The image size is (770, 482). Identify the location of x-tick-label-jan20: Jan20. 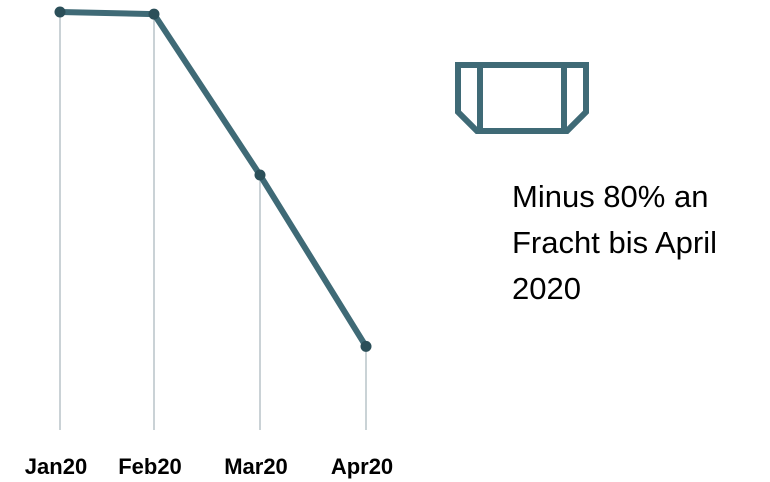
(56, 466).